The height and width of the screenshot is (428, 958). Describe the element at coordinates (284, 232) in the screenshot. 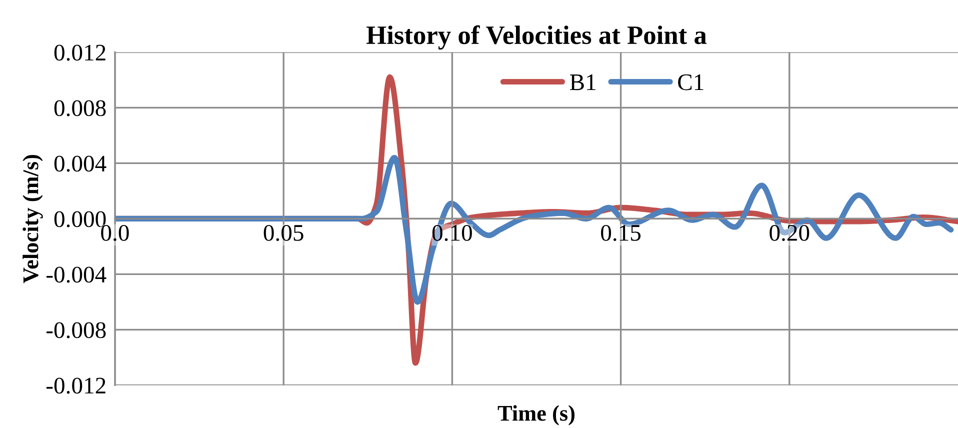

I see `x-tick-label: 0.05` at that location.